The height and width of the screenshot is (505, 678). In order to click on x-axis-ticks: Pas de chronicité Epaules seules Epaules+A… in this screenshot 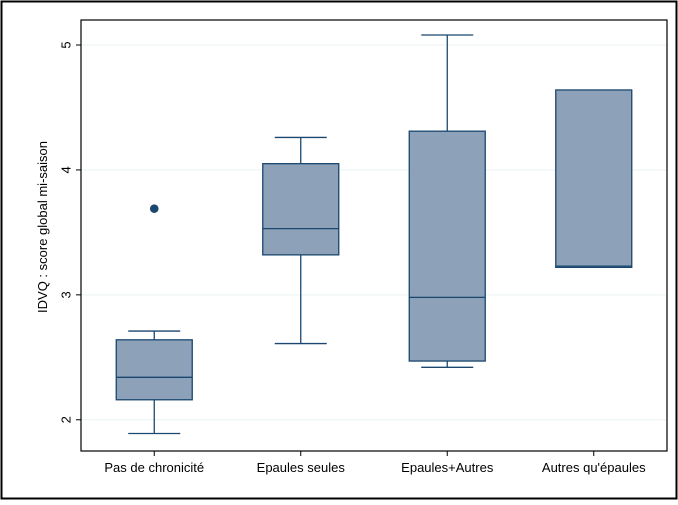, I will do `click(375, 463)`.